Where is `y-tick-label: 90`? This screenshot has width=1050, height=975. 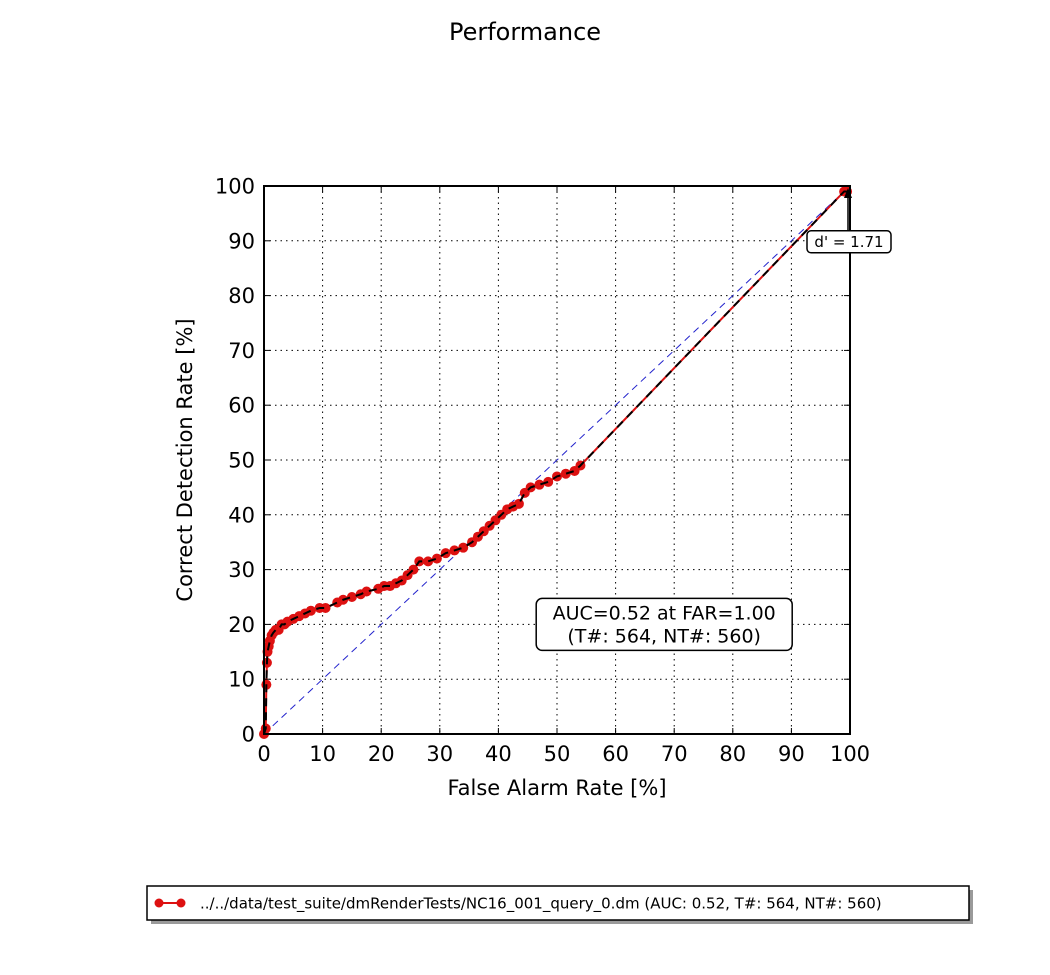 y-tick-label: 90 is located at coordinates (241, 241).